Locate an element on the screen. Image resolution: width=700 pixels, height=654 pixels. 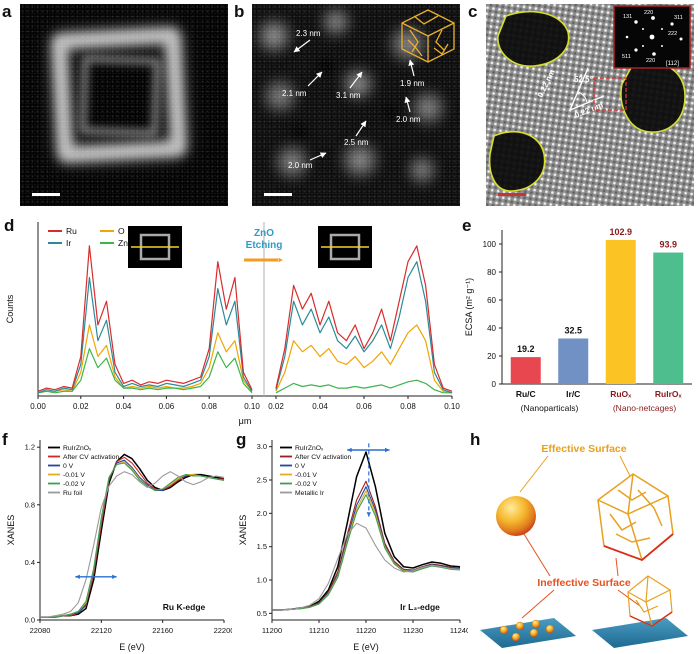
y-tick-label: 2.0 is located at coordinates (262, 513).